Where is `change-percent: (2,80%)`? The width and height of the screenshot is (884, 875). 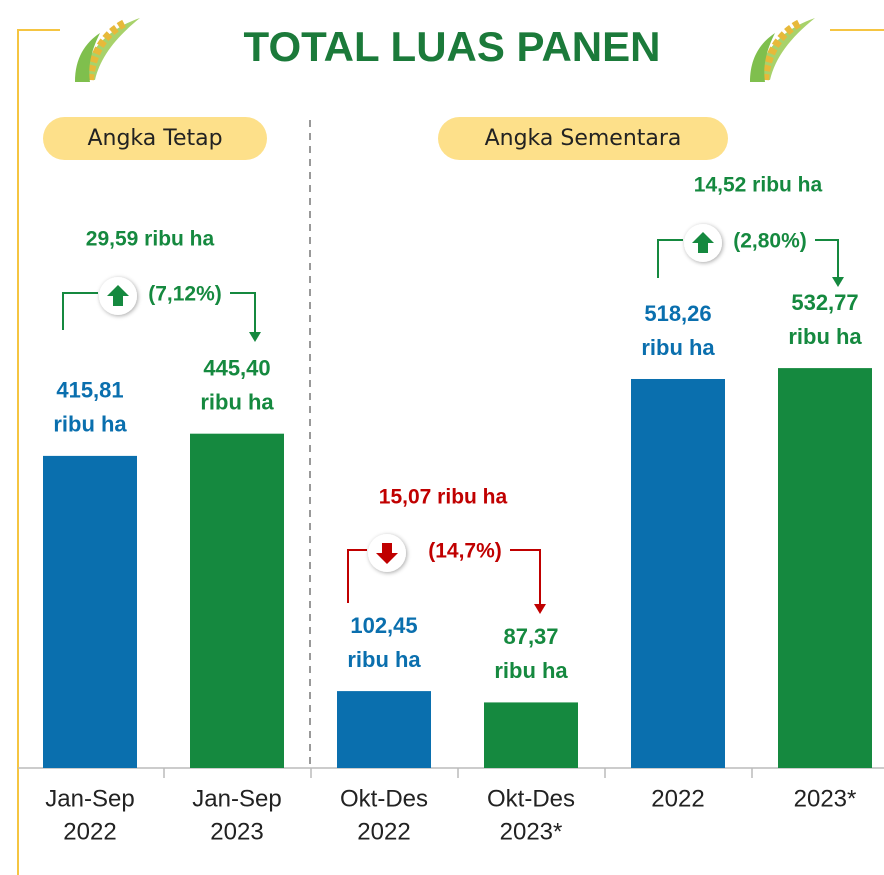 change-percent: (2,80%) is located at coordinates (770, 241).